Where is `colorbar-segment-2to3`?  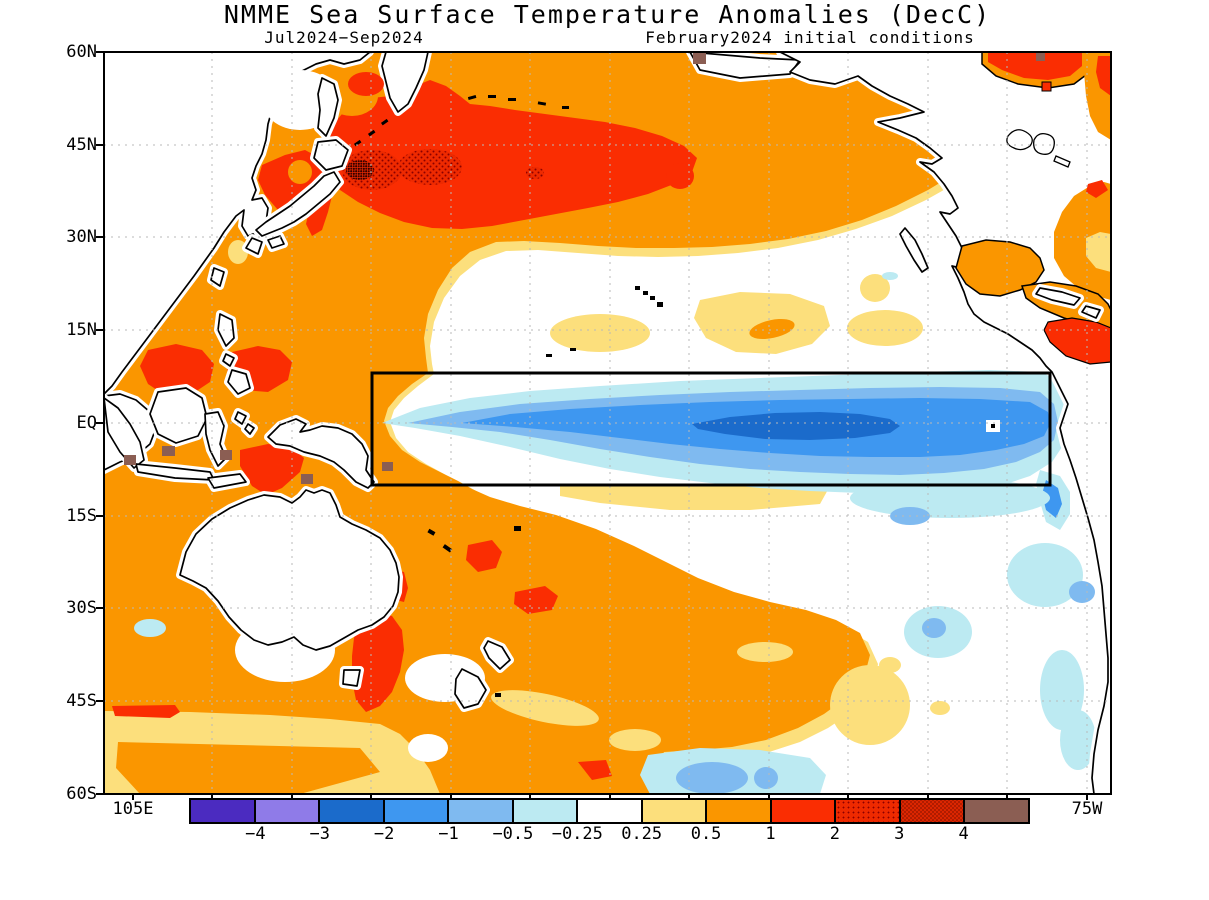 colorbar-segment-2to3 is located at coordinates (866, 811).